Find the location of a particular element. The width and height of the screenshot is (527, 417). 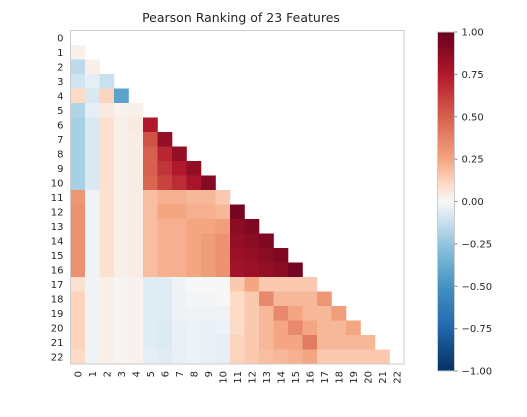

y-tick-label: 2 is located at coordinates (60, 67).